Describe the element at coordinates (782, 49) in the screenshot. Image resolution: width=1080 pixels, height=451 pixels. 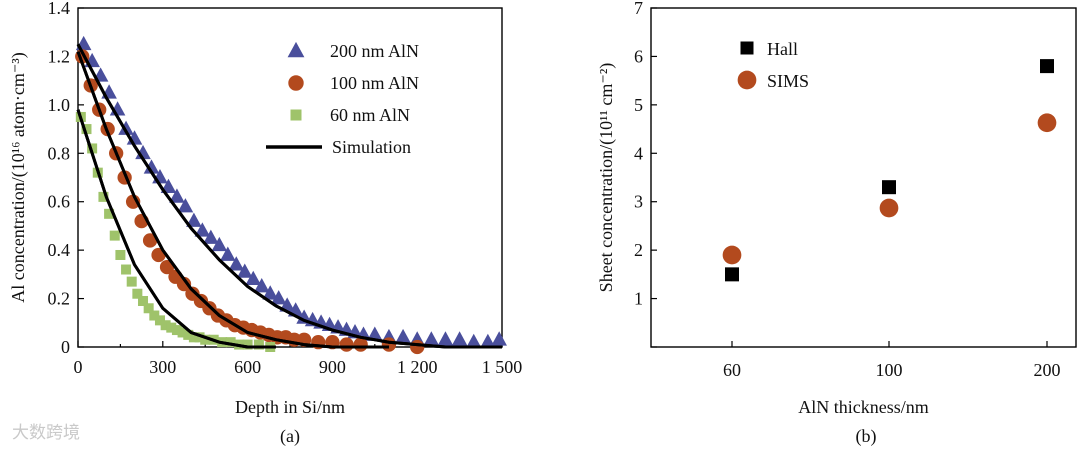
I see `legend-label: Hall` at that location.